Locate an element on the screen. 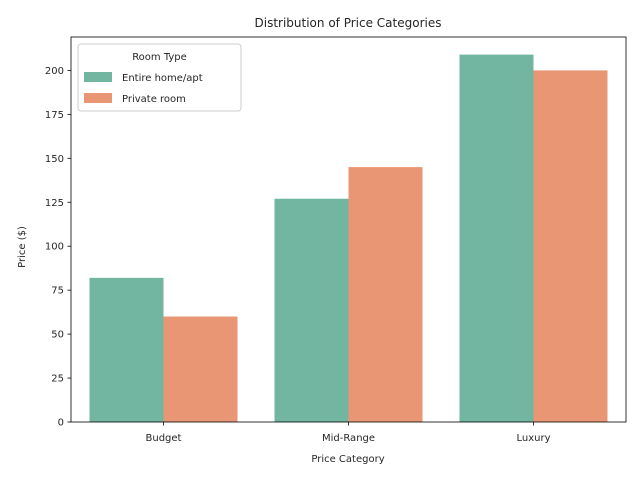 The image size is (640, 480). bar-budget-entire-home-apt is located at coordinates (126, 349).